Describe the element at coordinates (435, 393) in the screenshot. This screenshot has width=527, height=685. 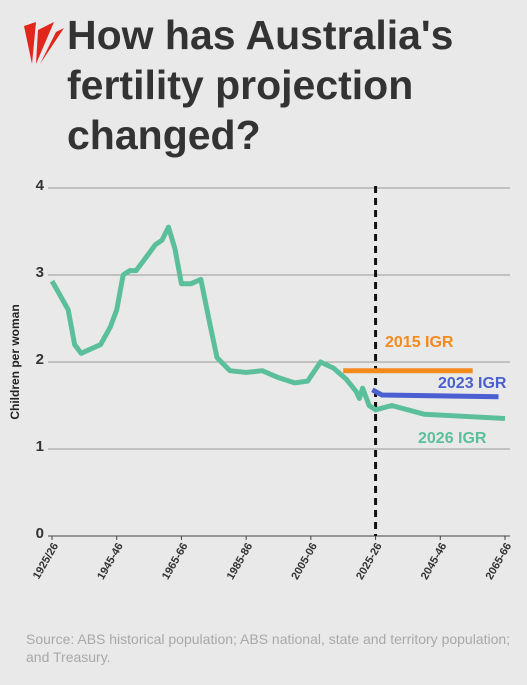
I see `line` at that location.